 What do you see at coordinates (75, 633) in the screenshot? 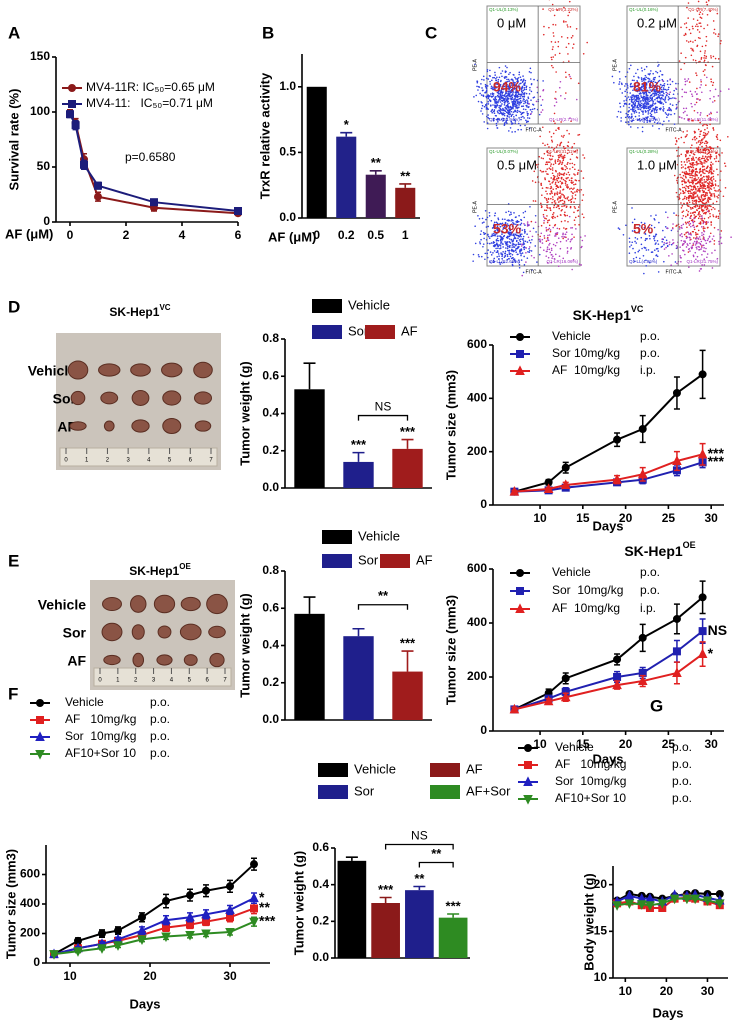
I see `row-label: Sor` at bounding box center [75, 633].